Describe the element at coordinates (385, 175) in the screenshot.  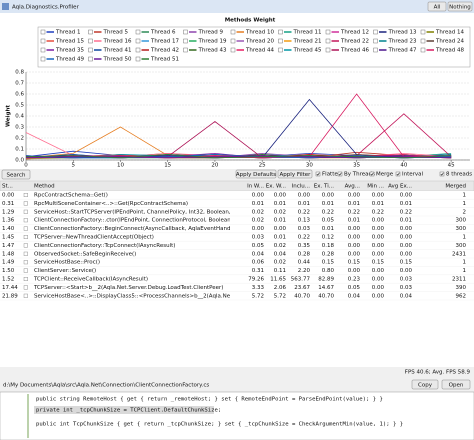
I see `filter-checkbox-label: Merge` at that location.